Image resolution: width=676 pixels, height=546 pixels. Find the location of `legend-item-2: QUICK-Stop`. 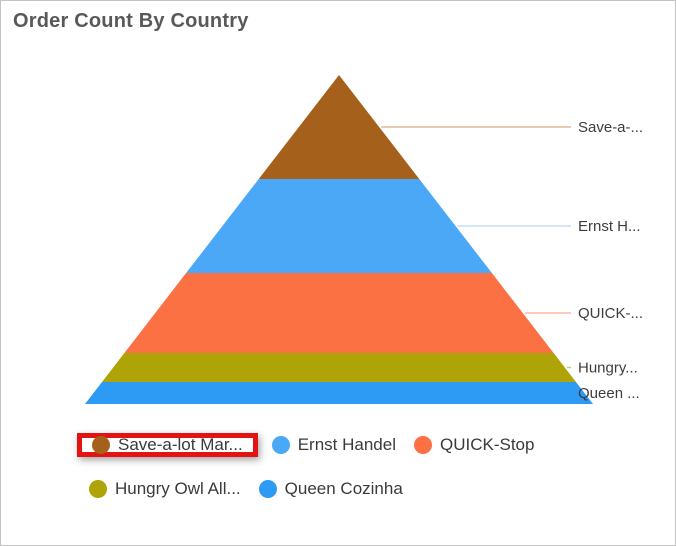

legend-item-2: QUICK-Stop is located at coordinates (474, 445).